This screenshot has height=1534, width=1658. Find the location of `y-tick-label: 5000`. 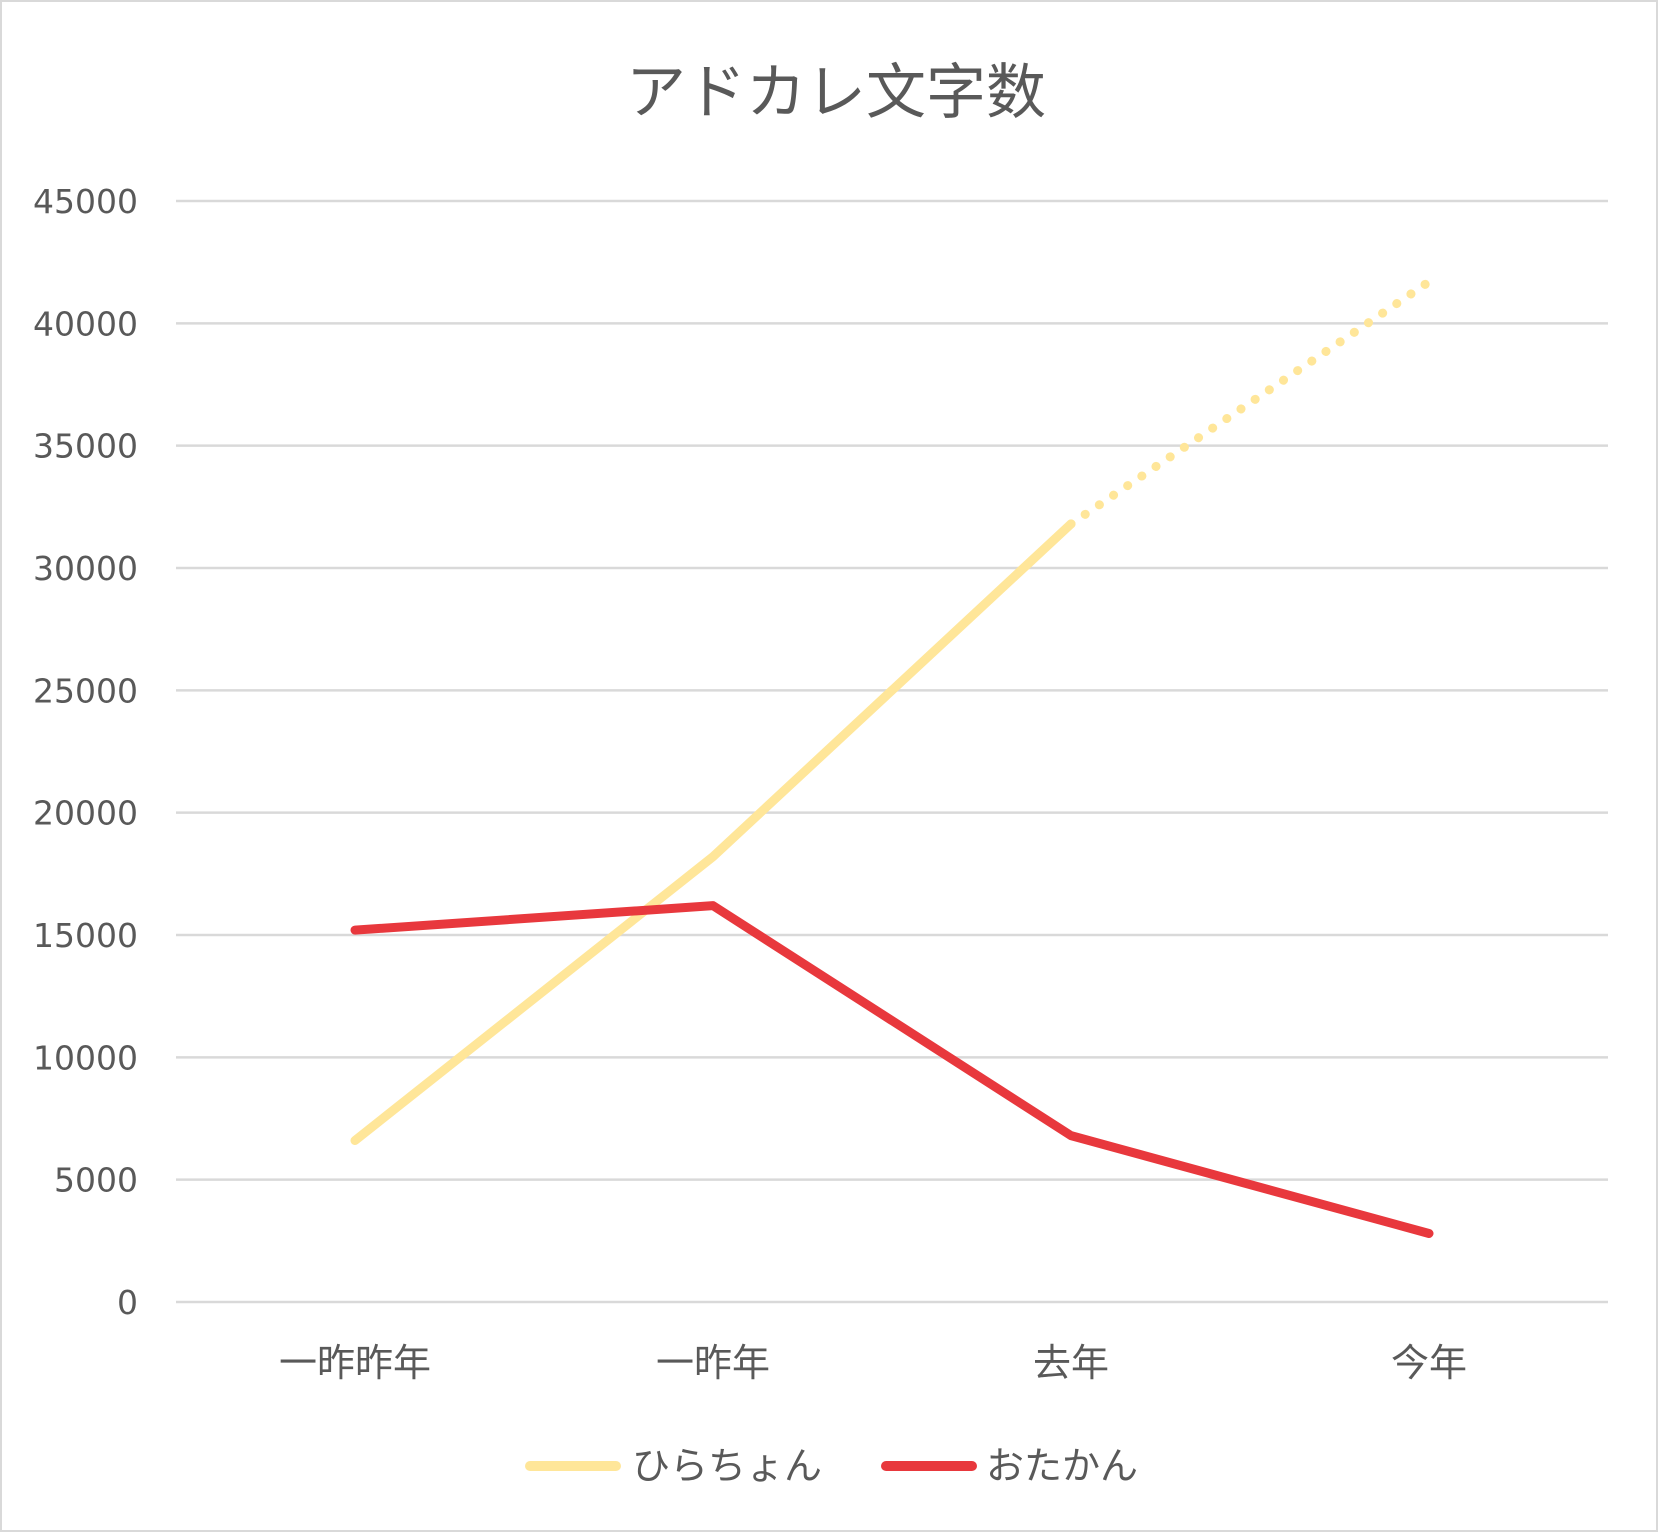

y-tick-label: 5000 is located at coordinates (96, 1180).